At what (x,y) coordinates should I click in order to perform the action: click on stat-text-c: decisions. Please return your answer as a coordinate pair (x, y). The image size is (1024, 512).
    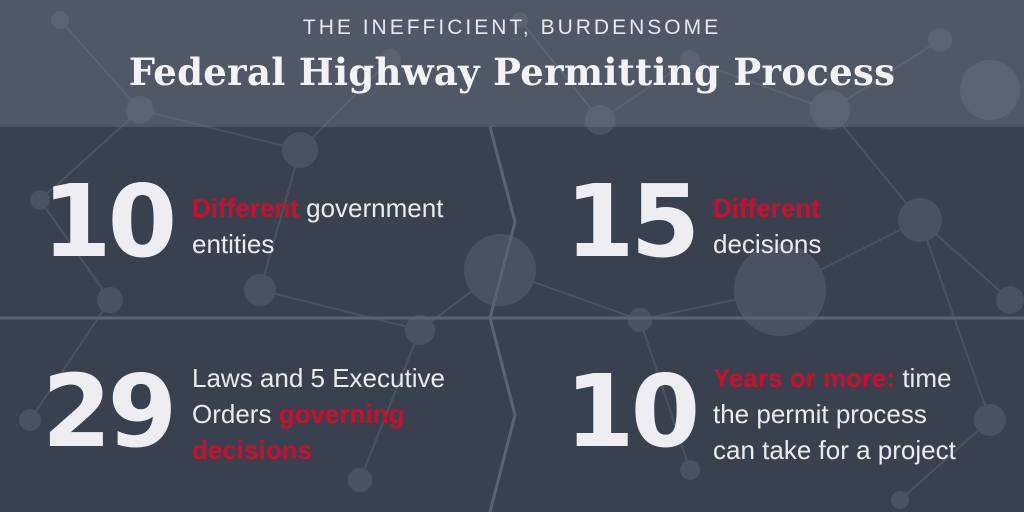
    Looking at the image, I should click on (252, 450).